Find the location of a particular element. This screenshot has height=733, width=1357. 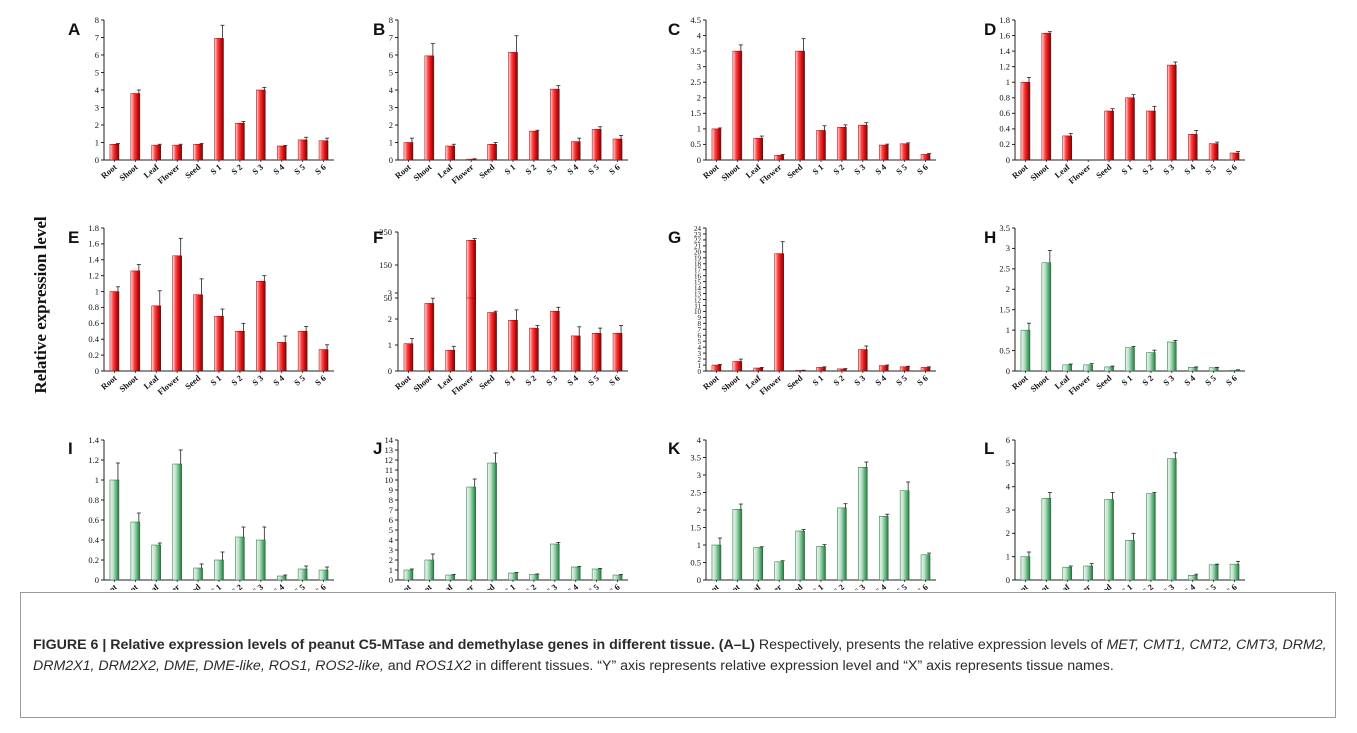

y-tick-label: 1.4 is located at coordinates (1004, 51).